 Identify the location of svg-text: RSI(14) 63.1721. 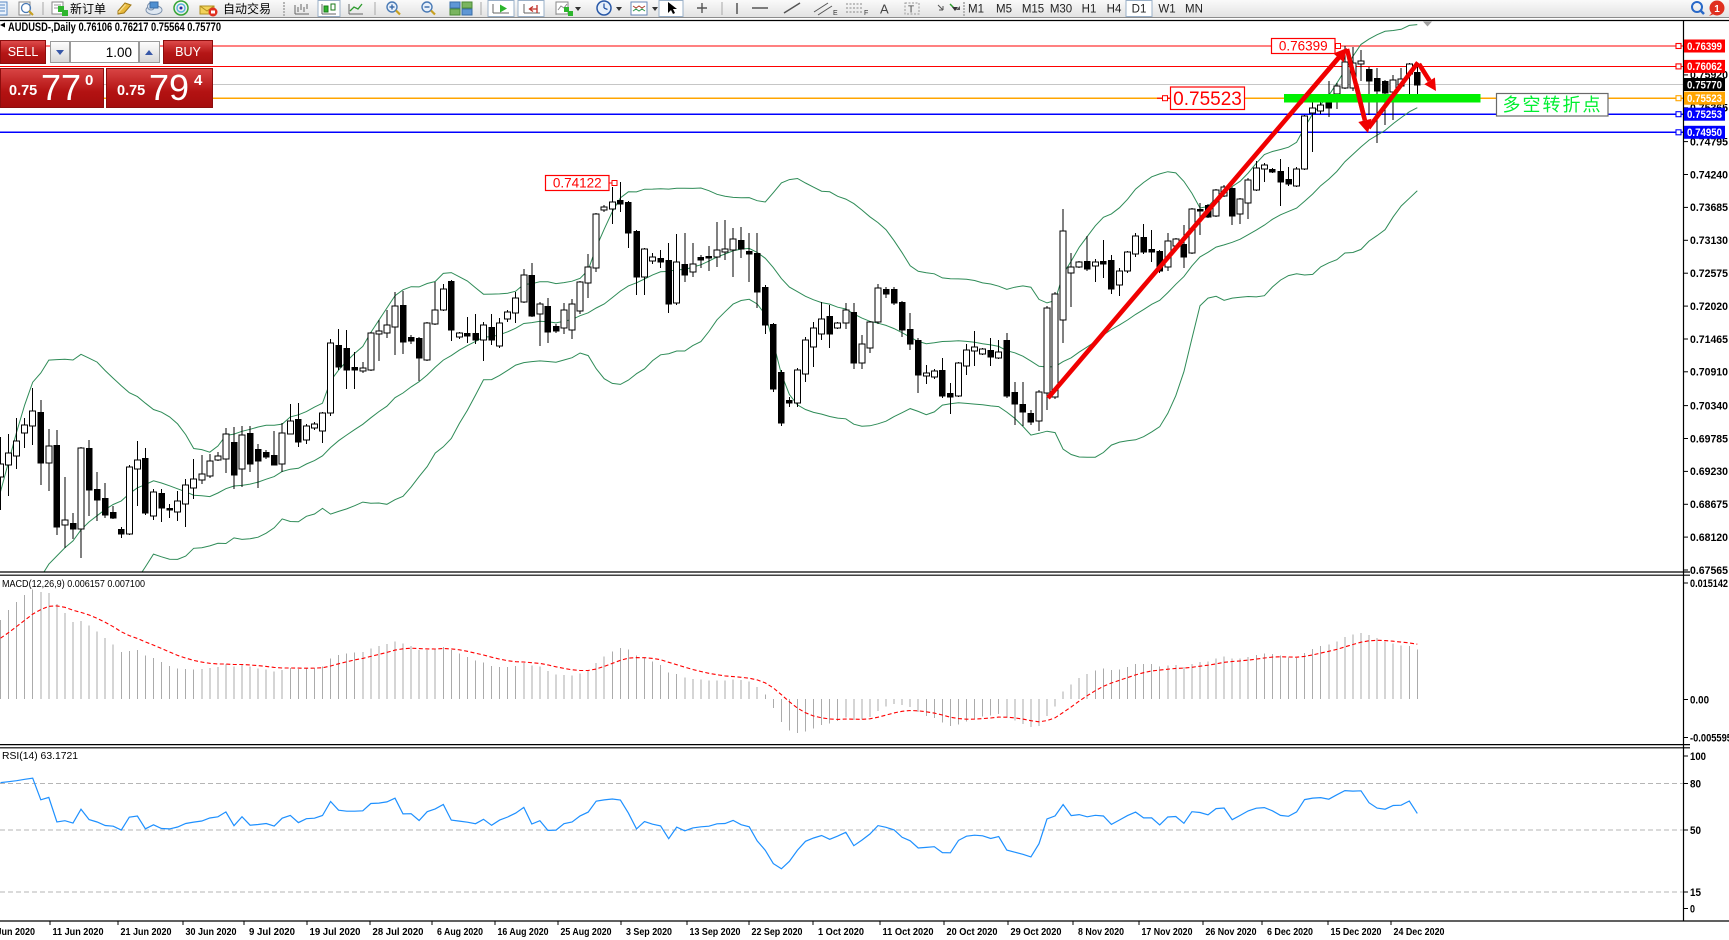
(40, 756).